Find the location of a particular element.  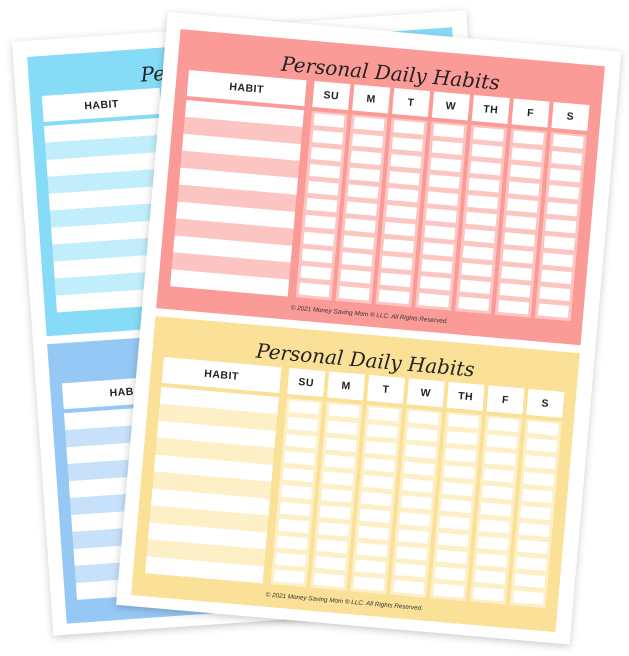

day-header: T is located at coordinates (411, 103).